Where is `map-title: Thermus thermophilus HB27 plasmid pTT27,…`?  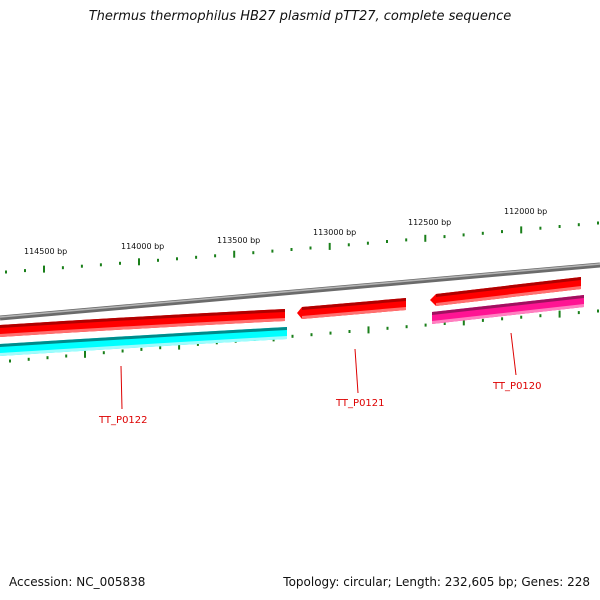
map-title: Thermus thermophilus HB27 plasmid pTT27,… is located at coordinates (300, 16).